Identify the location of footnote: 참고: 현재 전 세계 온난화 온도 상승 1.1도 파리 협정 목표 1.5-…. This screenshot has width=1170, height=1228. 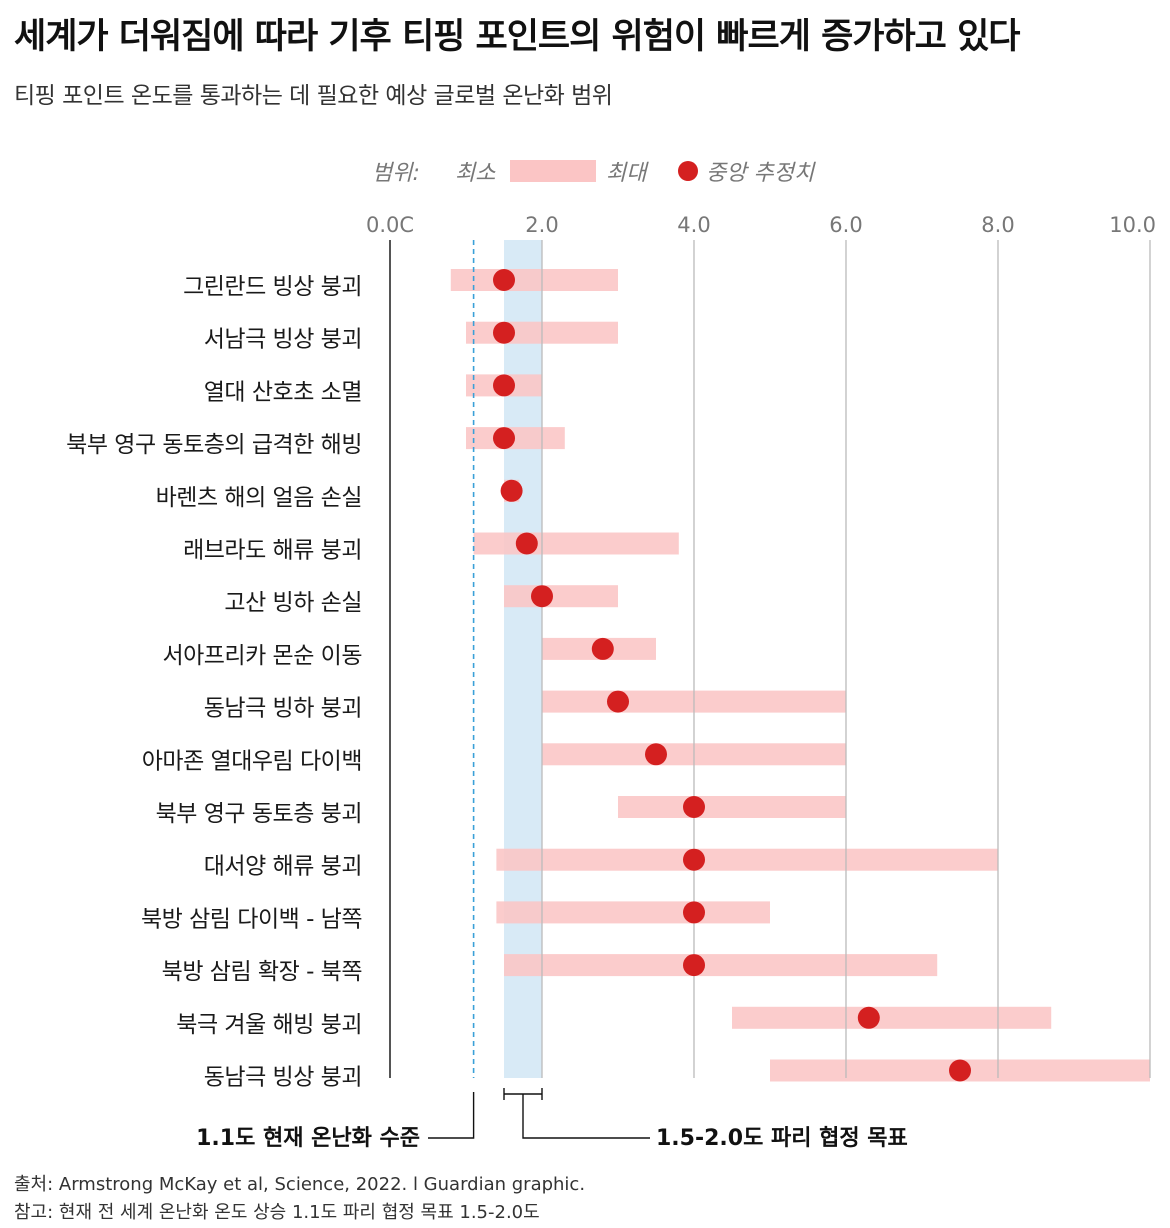
(277, 1212).